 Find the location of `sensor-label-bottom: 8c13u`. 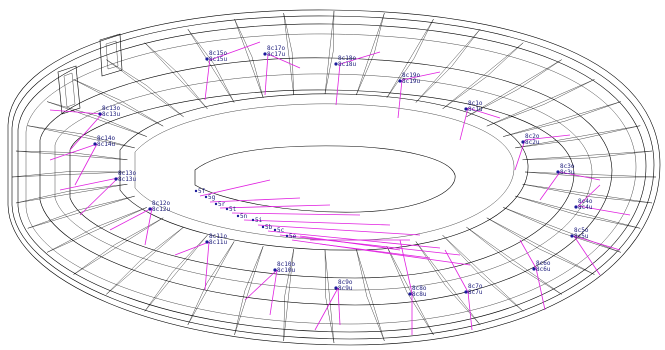

sensor-label-bottom: 8c13u is located at coordinates (127, 179).